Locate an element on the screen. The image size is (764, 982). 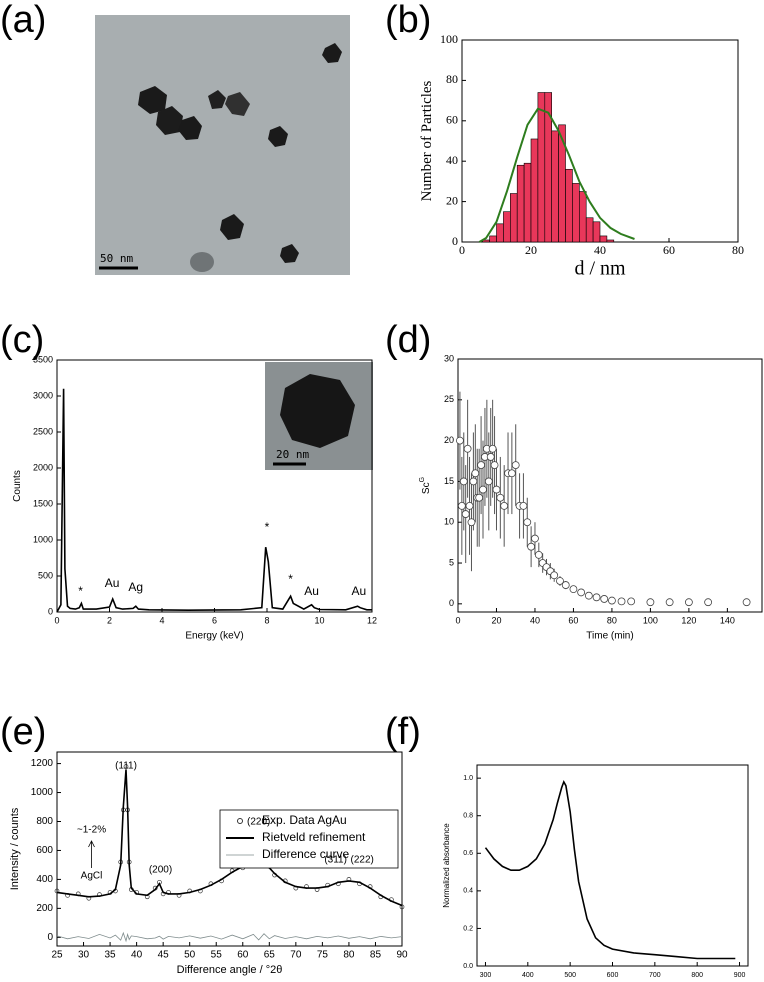
x-tick-label: 40 is located at coordinates (137, 955).